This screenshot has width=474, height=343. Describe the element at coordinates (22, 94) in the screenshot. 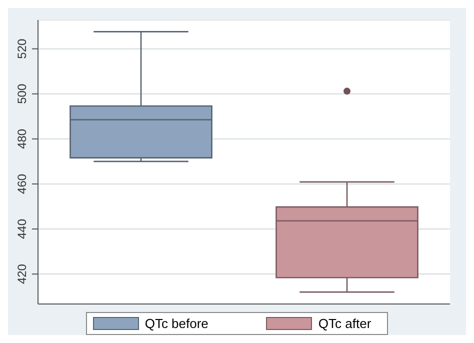

I see `y-tick-label: 500` at that location.